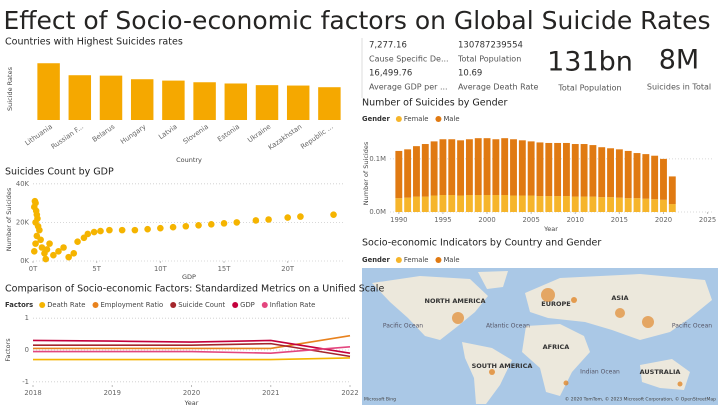 Image resolution: width=720 pixels, height=411 pixels. What do you see at coordinates (94, 42) in the screenshot?
I see `chart-title: Countries with Highest Suicides rates` at bounding box center [94, 42].